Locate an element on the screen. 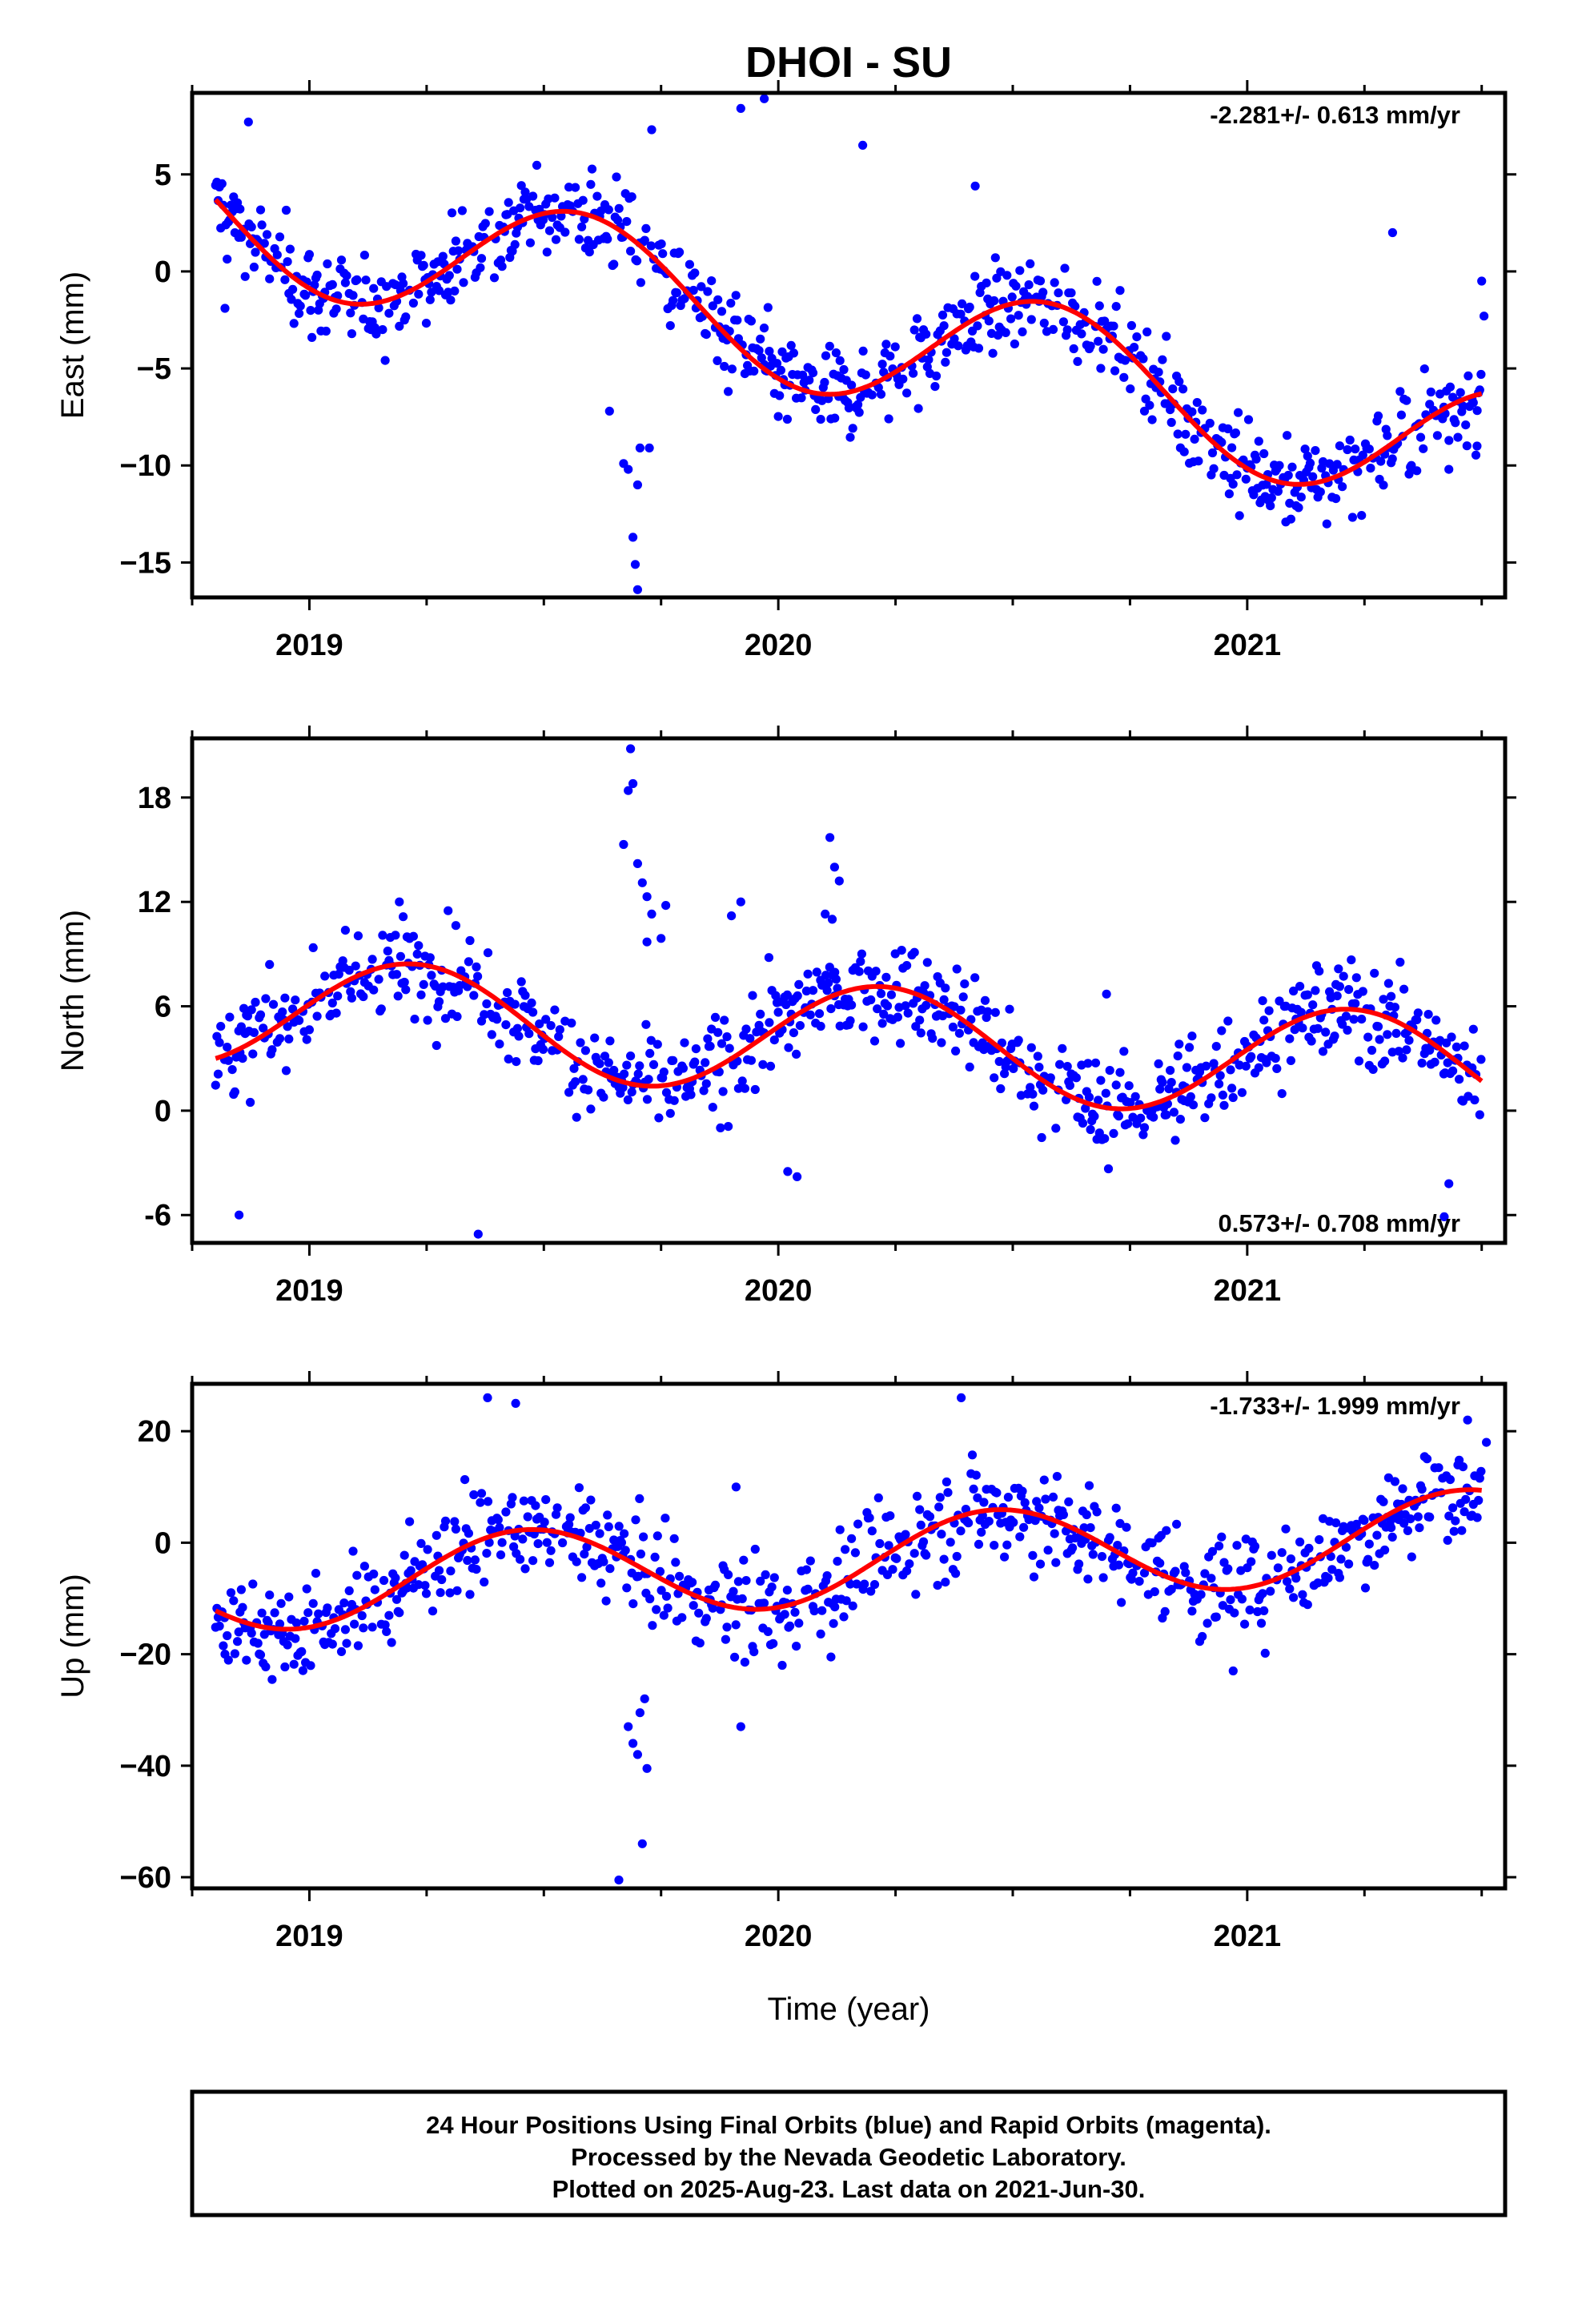 Image resolution: width=1582 pixels, height=2324 pixels. y-tick-label: -6 is located at coordinates (157, 1215).